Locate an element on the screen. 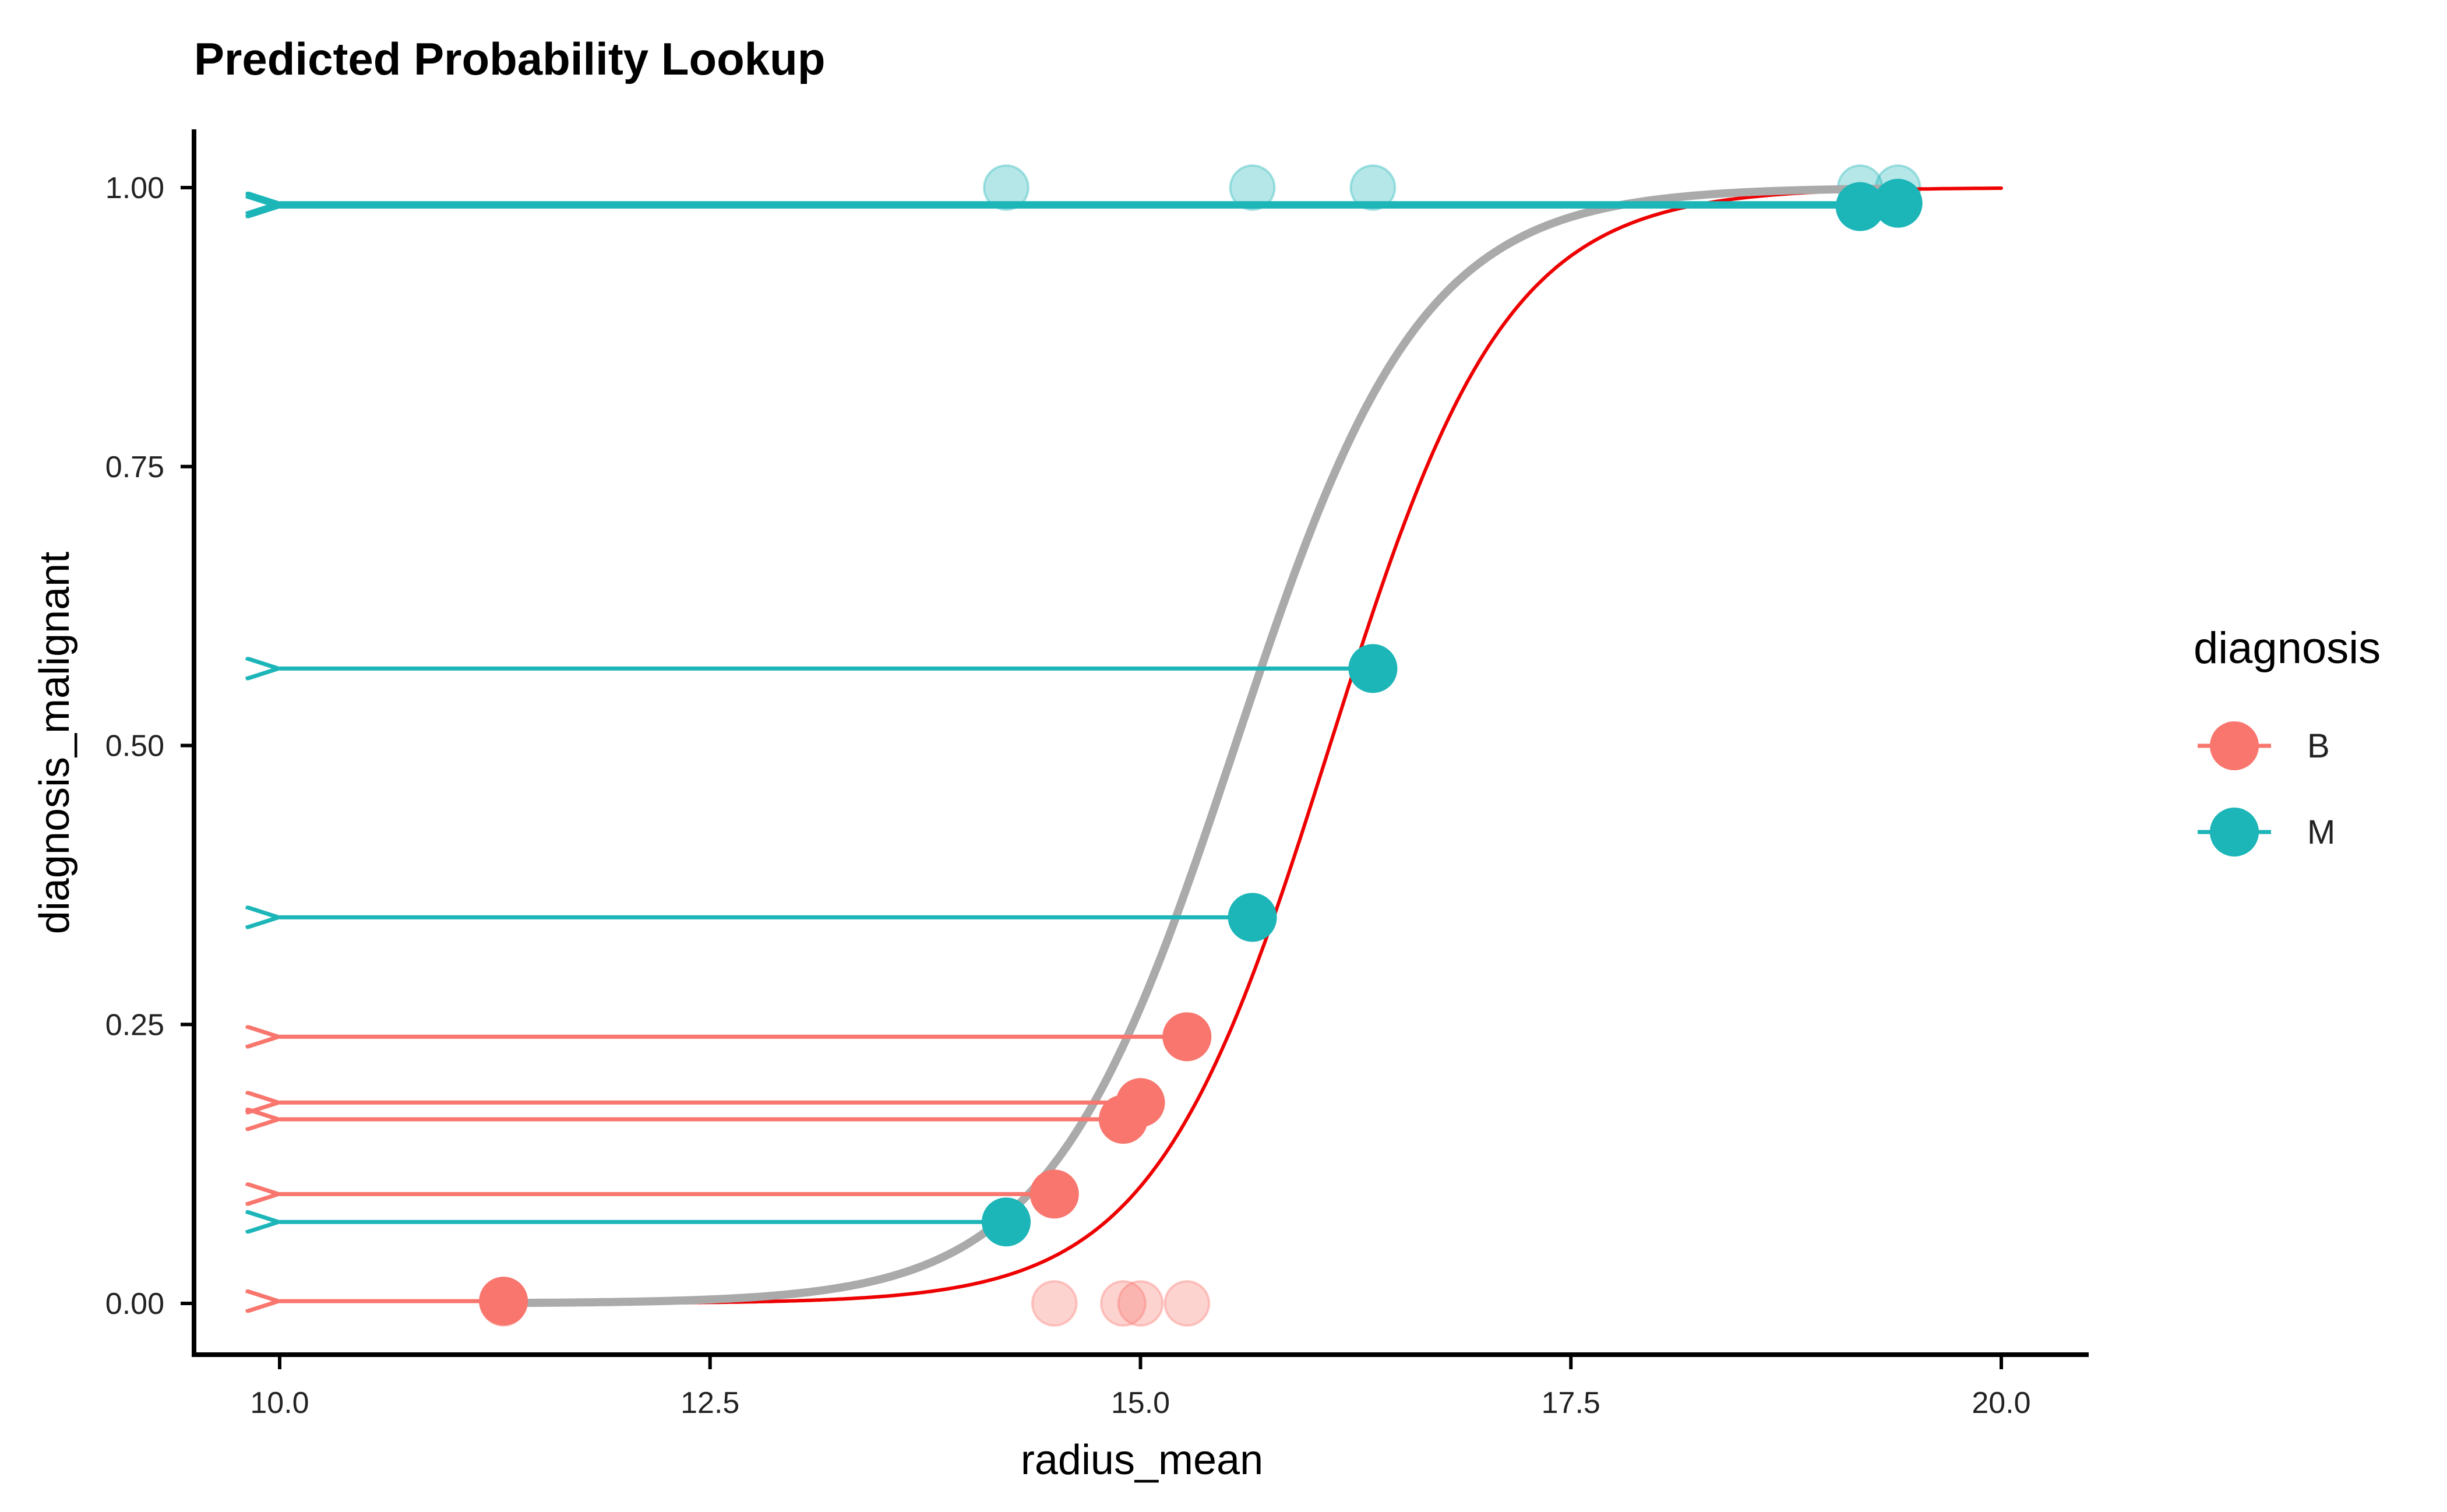 The image size is (2447, 1512). y-tick-label-0: 0.00 is located at coordinates (134, 1304).